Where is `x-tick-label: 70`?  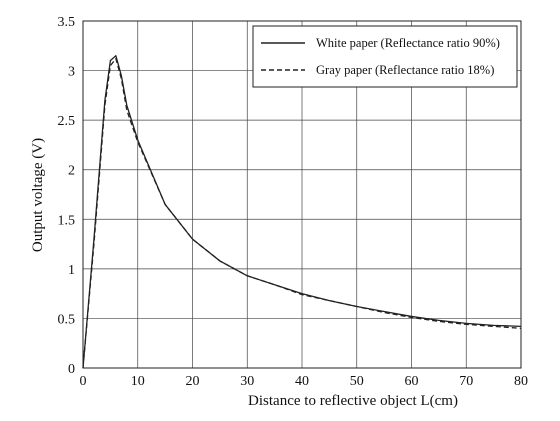 x-tick-label: 70 is located at coordinates (466, 381).